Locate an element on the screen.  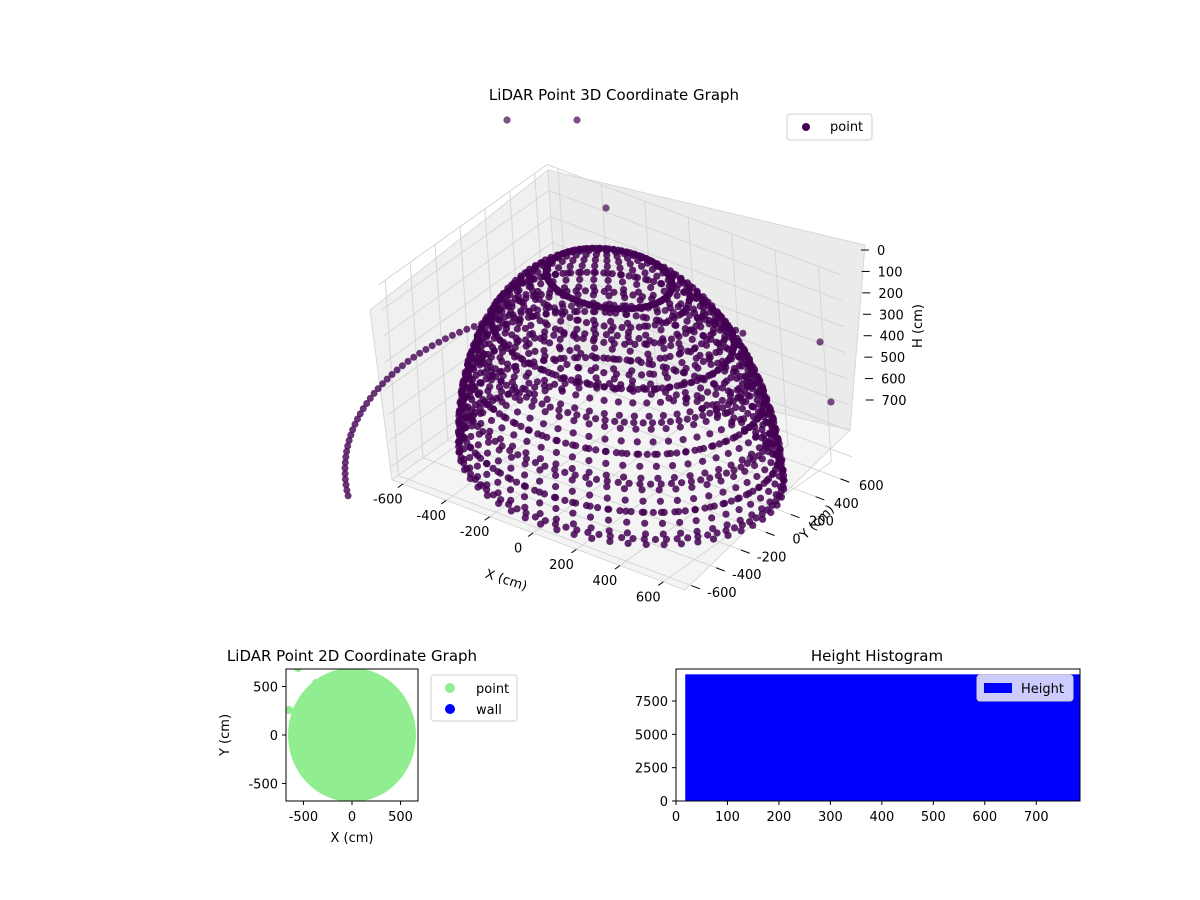
x-tick-label-hist: 700 is located at coordinates (1036, 817).